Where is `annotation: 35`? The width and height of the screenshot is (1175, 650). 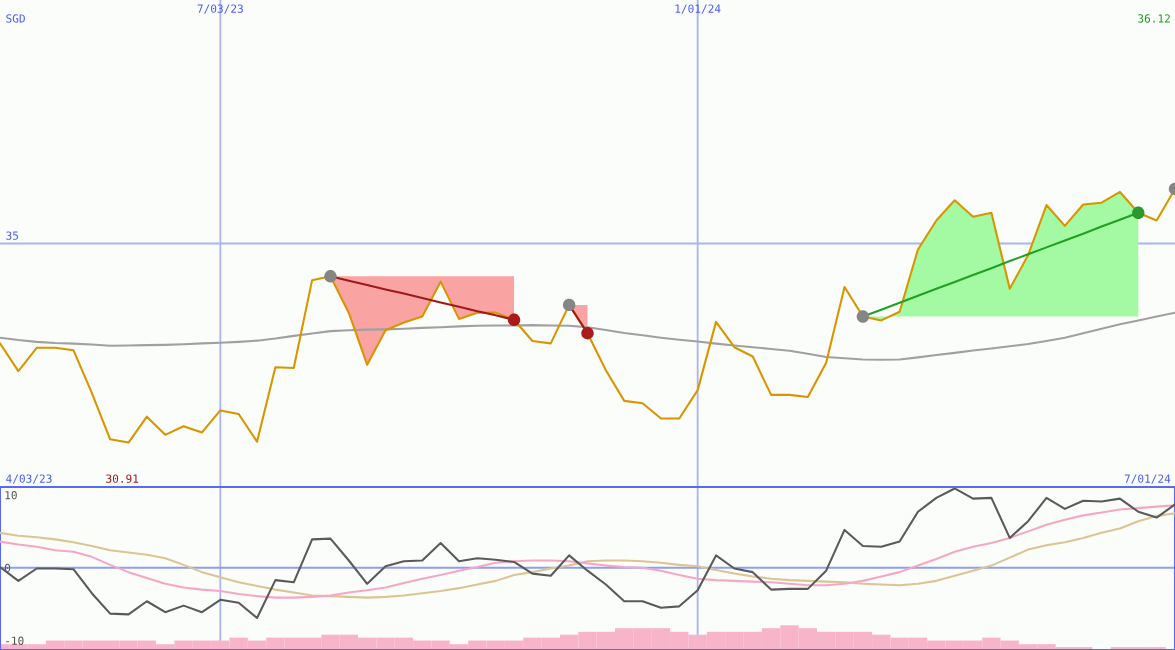
annotation: 35 is located at coordinates (12, 235).